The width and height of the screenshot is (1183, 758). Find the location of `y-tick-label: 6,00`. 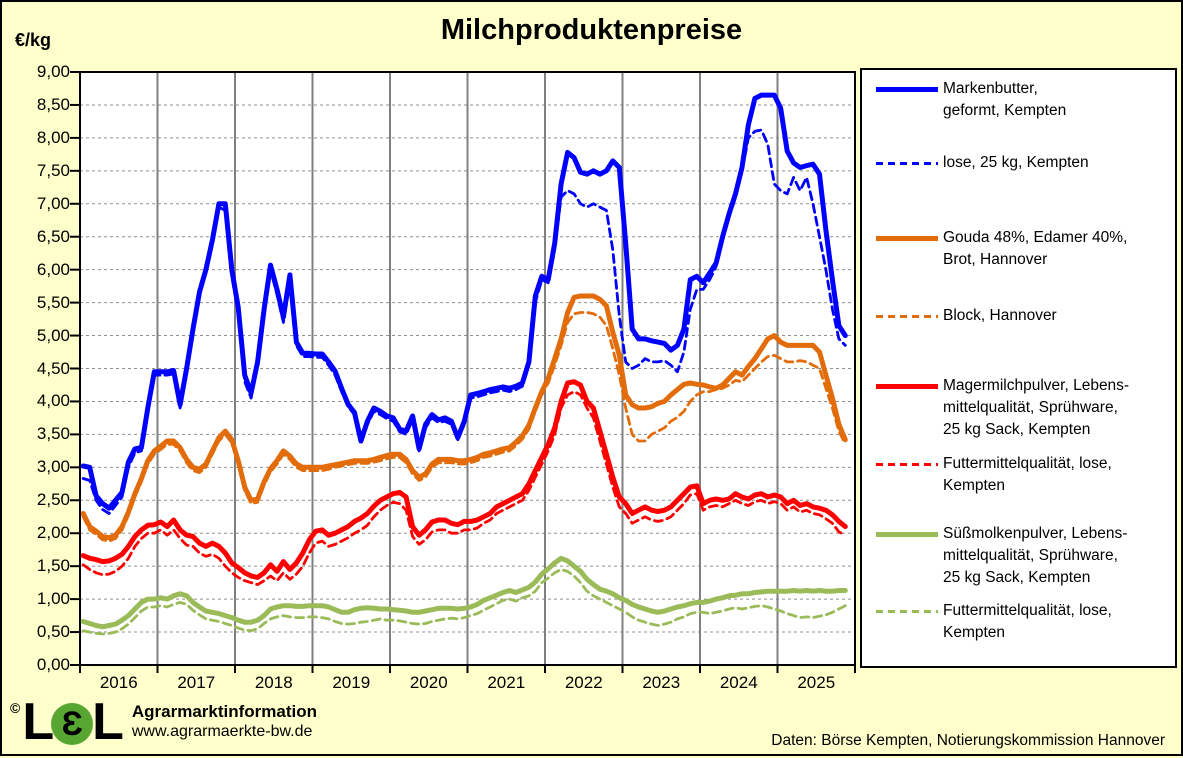

y-tick-label: 6,00 is located at coordinates (53, 269).